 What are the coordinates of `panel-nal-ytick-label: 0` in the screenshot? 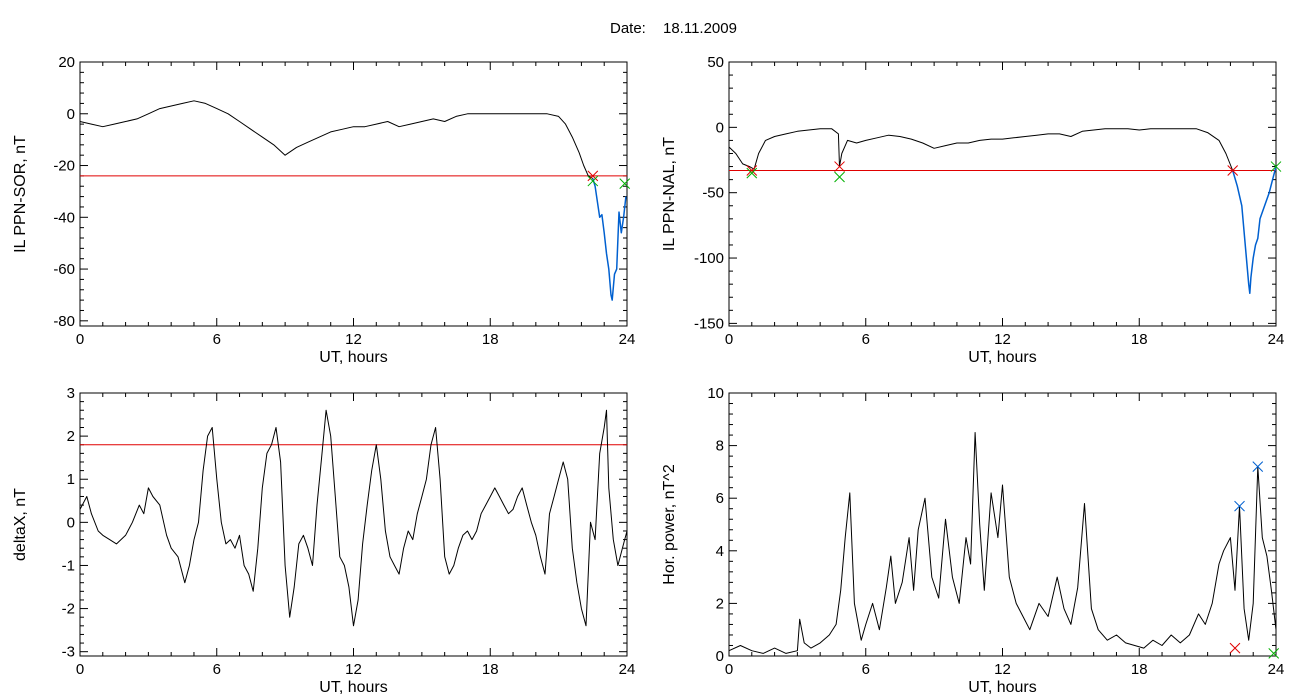 It's located at (720, 127).